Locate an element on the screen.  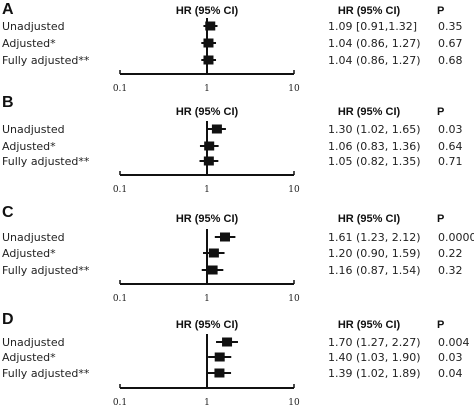
panel-b-p-value: 0.03 is located at coordinates (450, 129).